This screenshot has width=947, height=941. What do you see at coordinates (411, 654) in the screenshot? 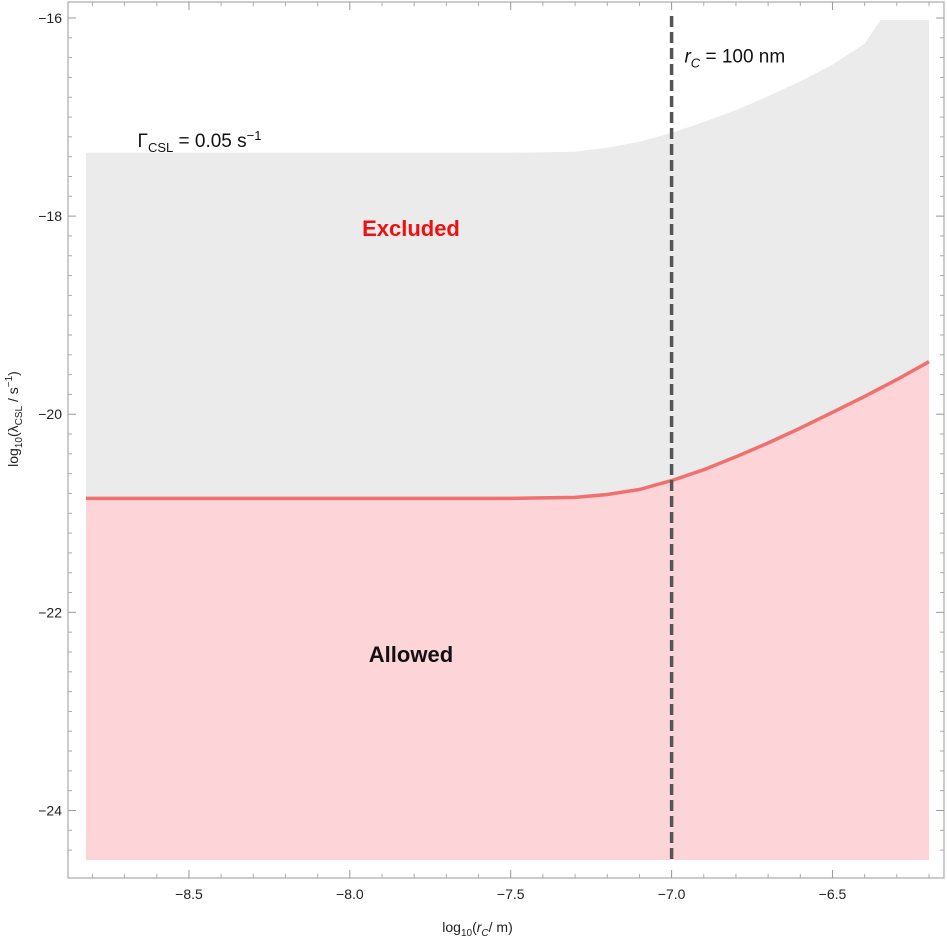
I see `allowed-label: Allowed` at bounding box center [411, 654].